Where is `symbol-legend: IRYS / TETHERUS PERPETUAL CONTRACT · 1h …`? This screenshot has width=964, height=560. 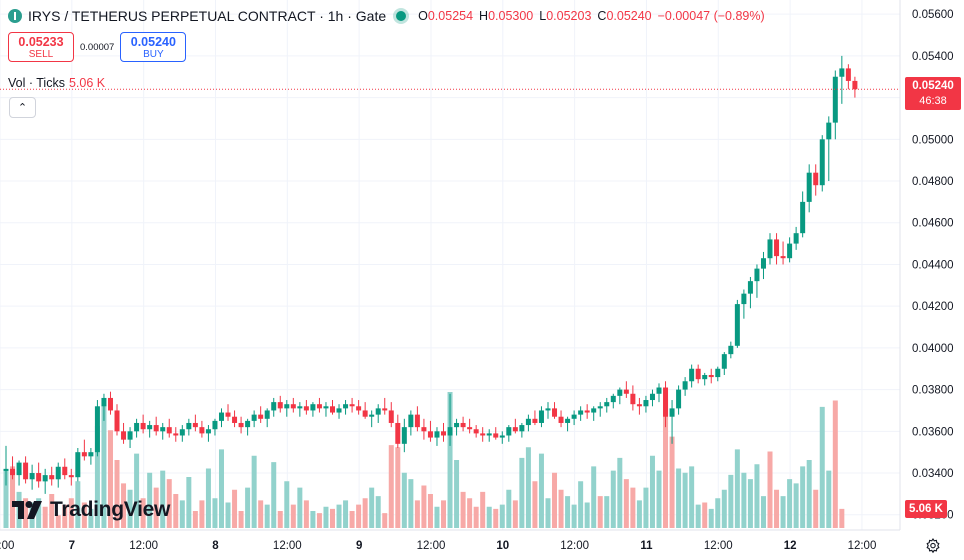
symbol-legend: IRYS / TETHERUS PERPETUAL CONTRACT · 1h … is located at coordinates (386, 16).